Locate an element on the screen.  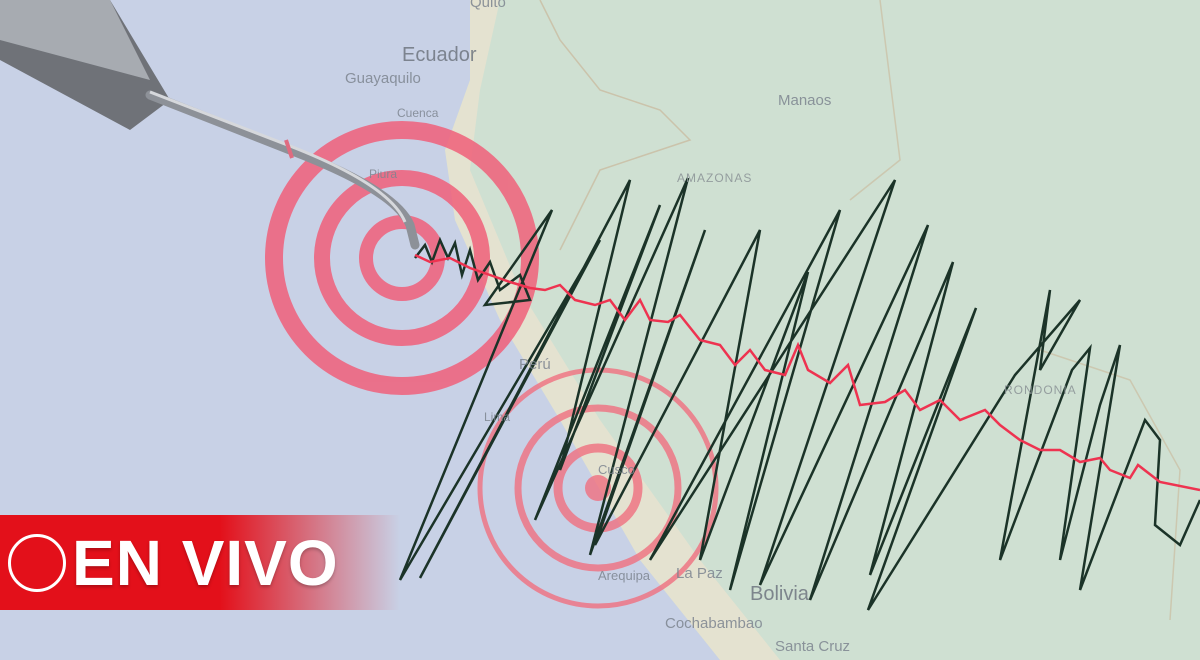
map-label-cusco: Cusco is located at coordinates (616, 469).